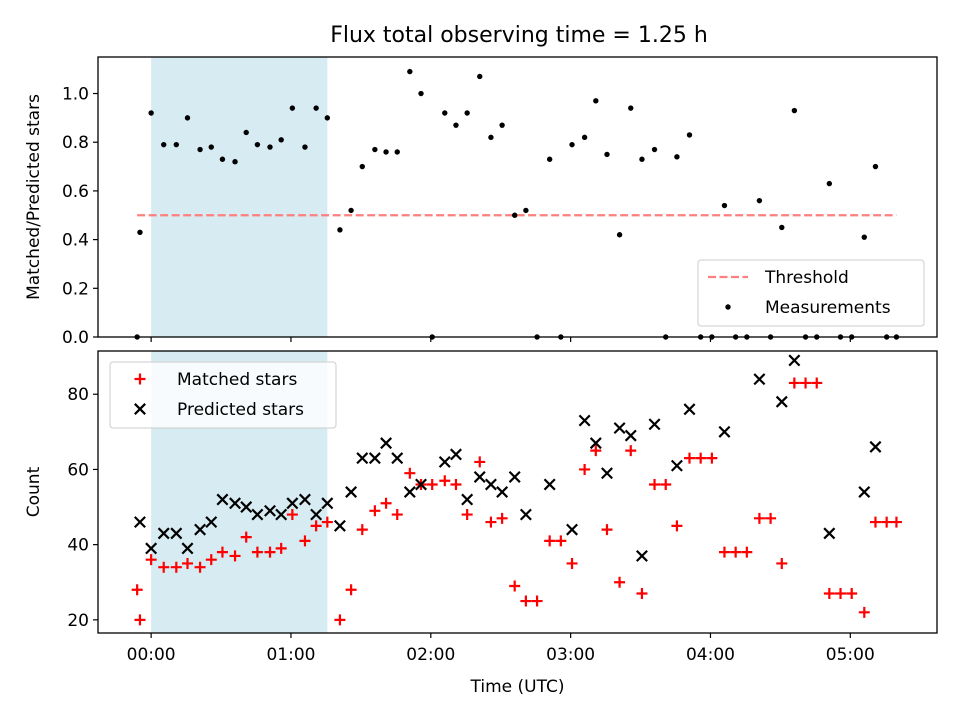  What do you see at coordinates (728, 307) in the screenshot?
I see `top-legend-swatch` at bounding box center [728, 307].